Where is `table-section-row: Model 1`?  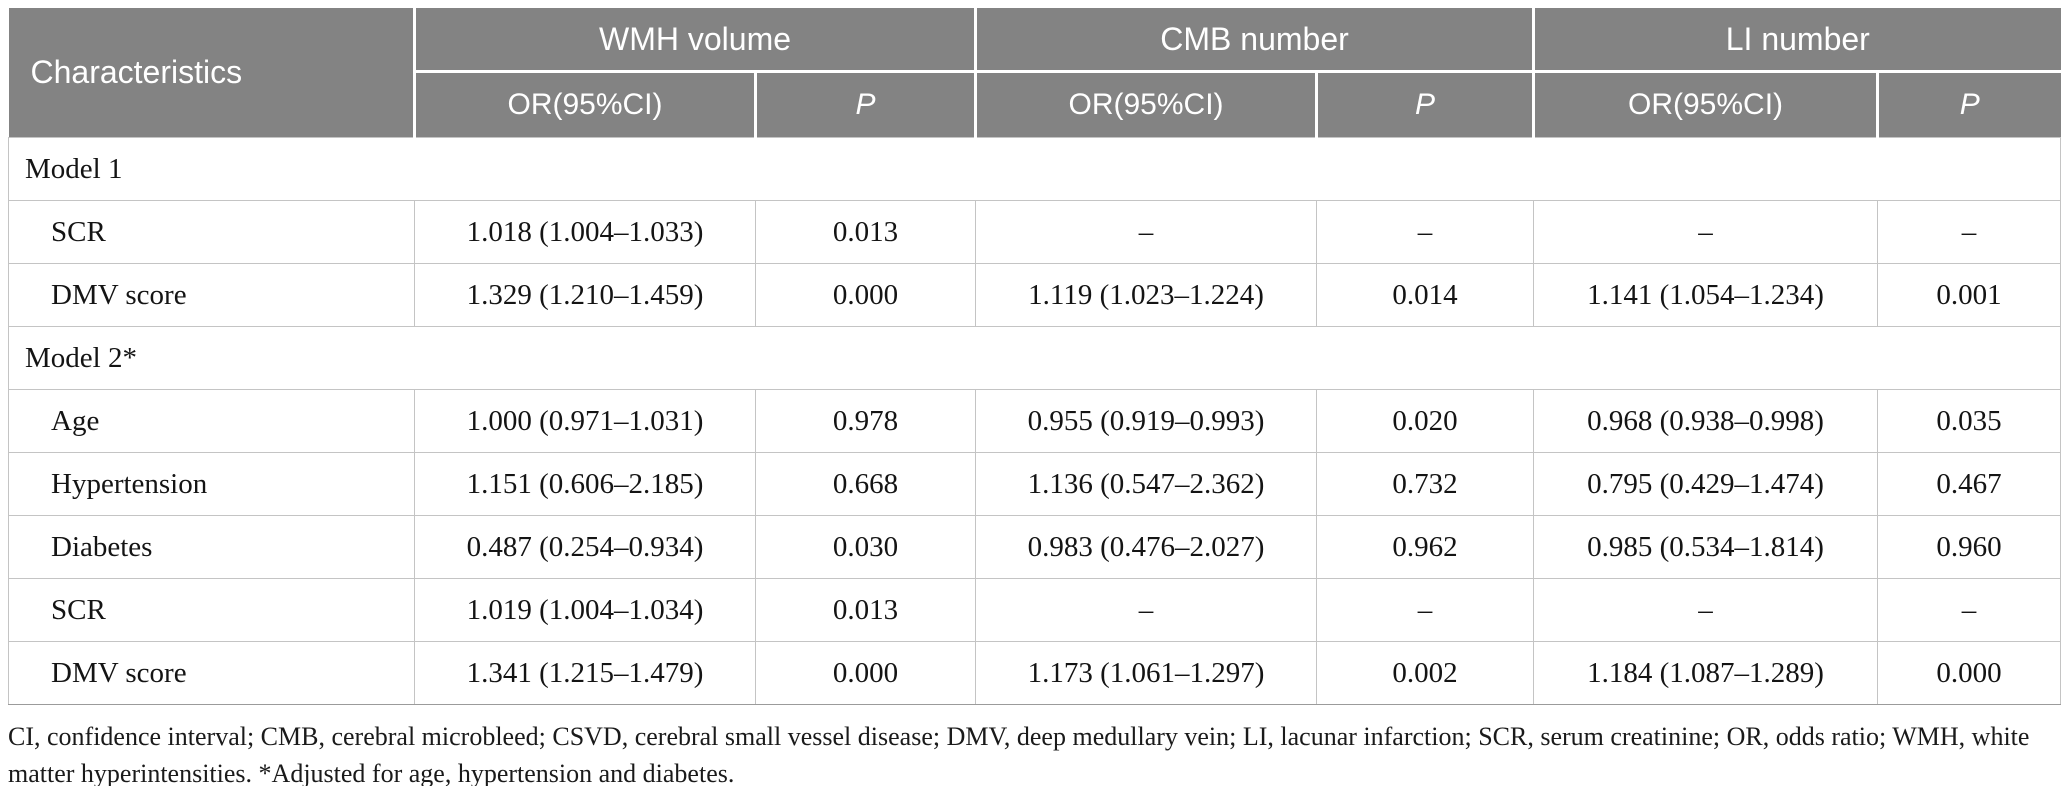
table-section-row: Model 1 is located at coordinates (1034, 169).